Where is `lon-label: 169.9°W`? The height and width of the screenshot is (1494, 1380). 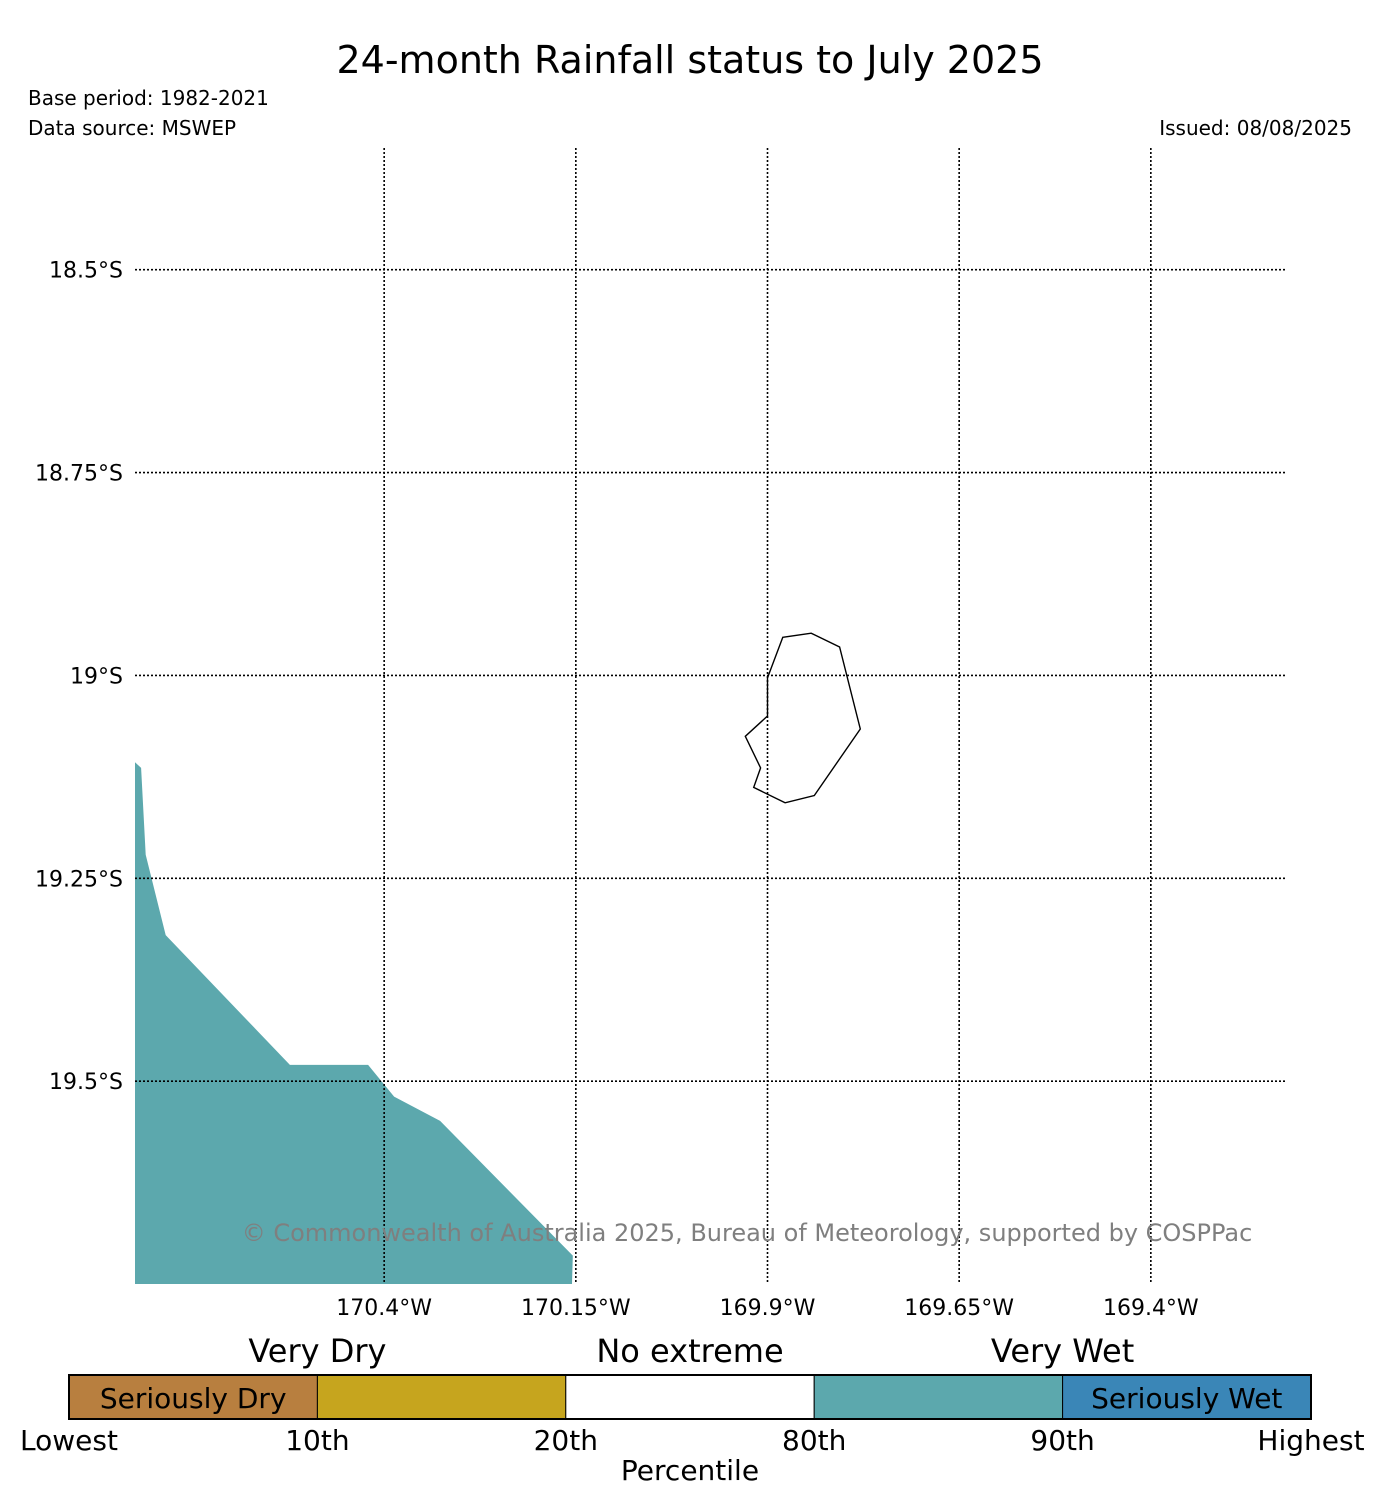
lon-label: 169.9°W is located at coordinates (768, 1308).